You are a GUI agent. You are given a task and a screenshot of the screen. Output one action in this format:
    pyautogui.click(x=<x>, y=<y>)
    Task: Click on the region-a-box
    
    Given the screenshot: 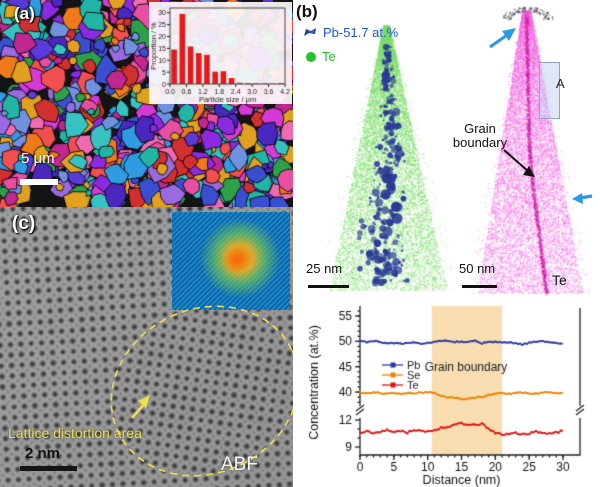 What is the action you would take?
    pyautogui.click(x=549, y=90)
    